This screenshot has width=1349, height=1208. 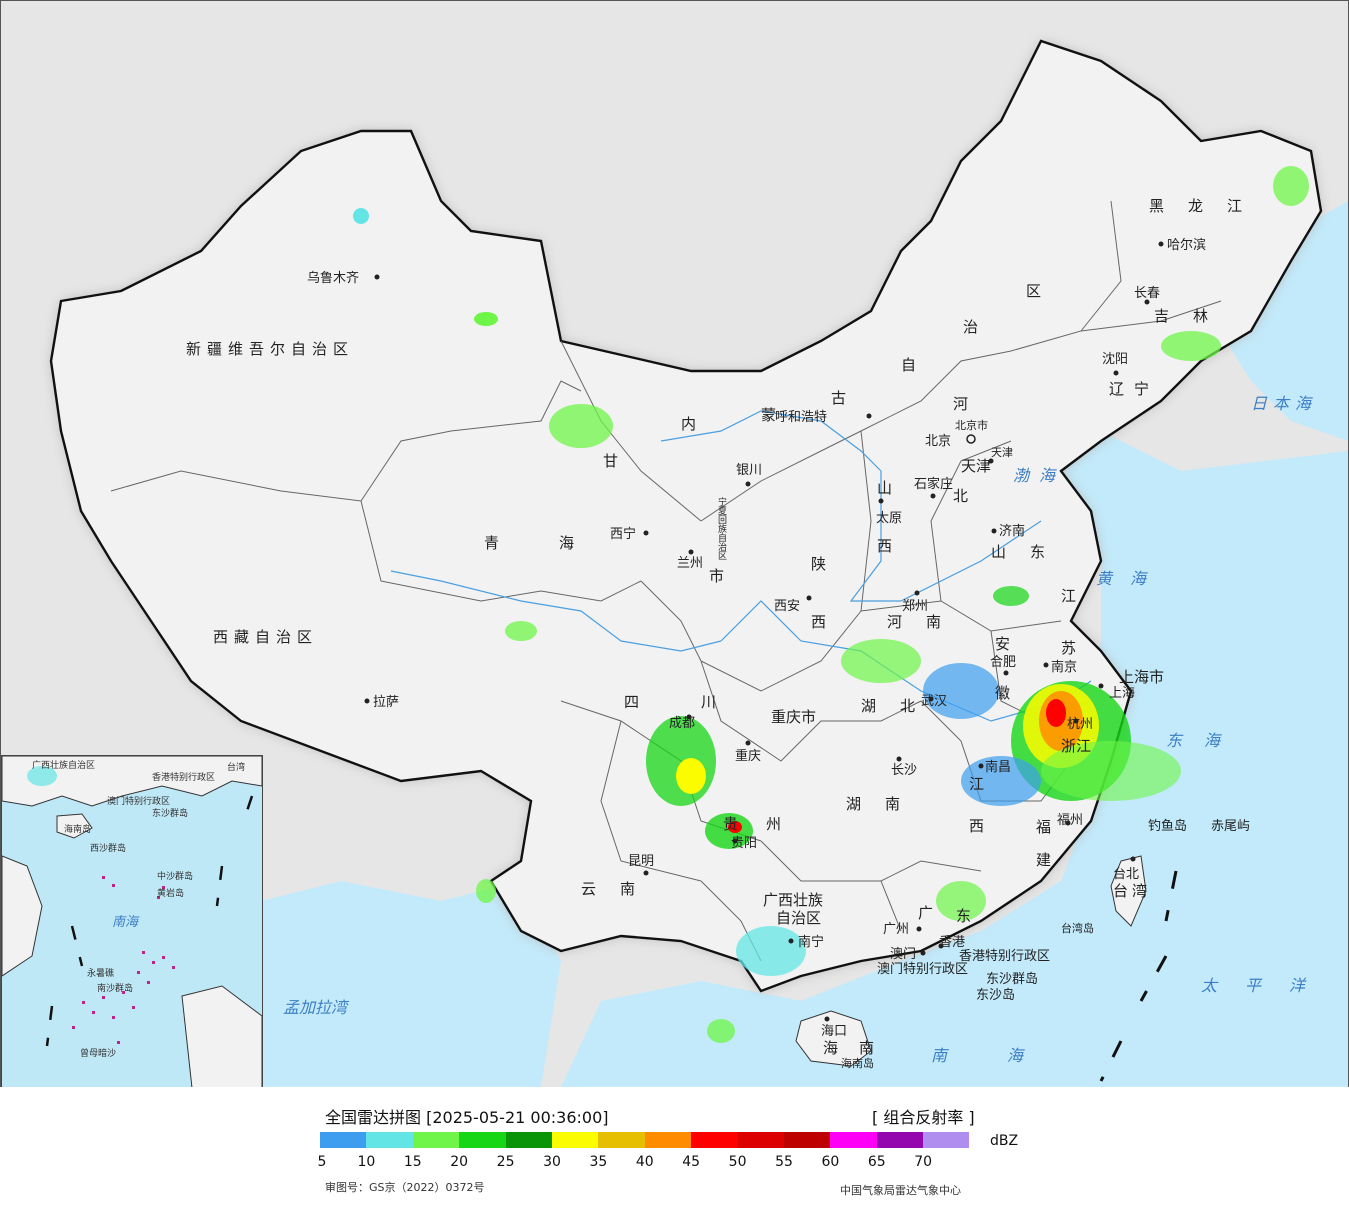 I want to click on label-heilongjiang: 黑龙江, so click(x=1207, y=206).